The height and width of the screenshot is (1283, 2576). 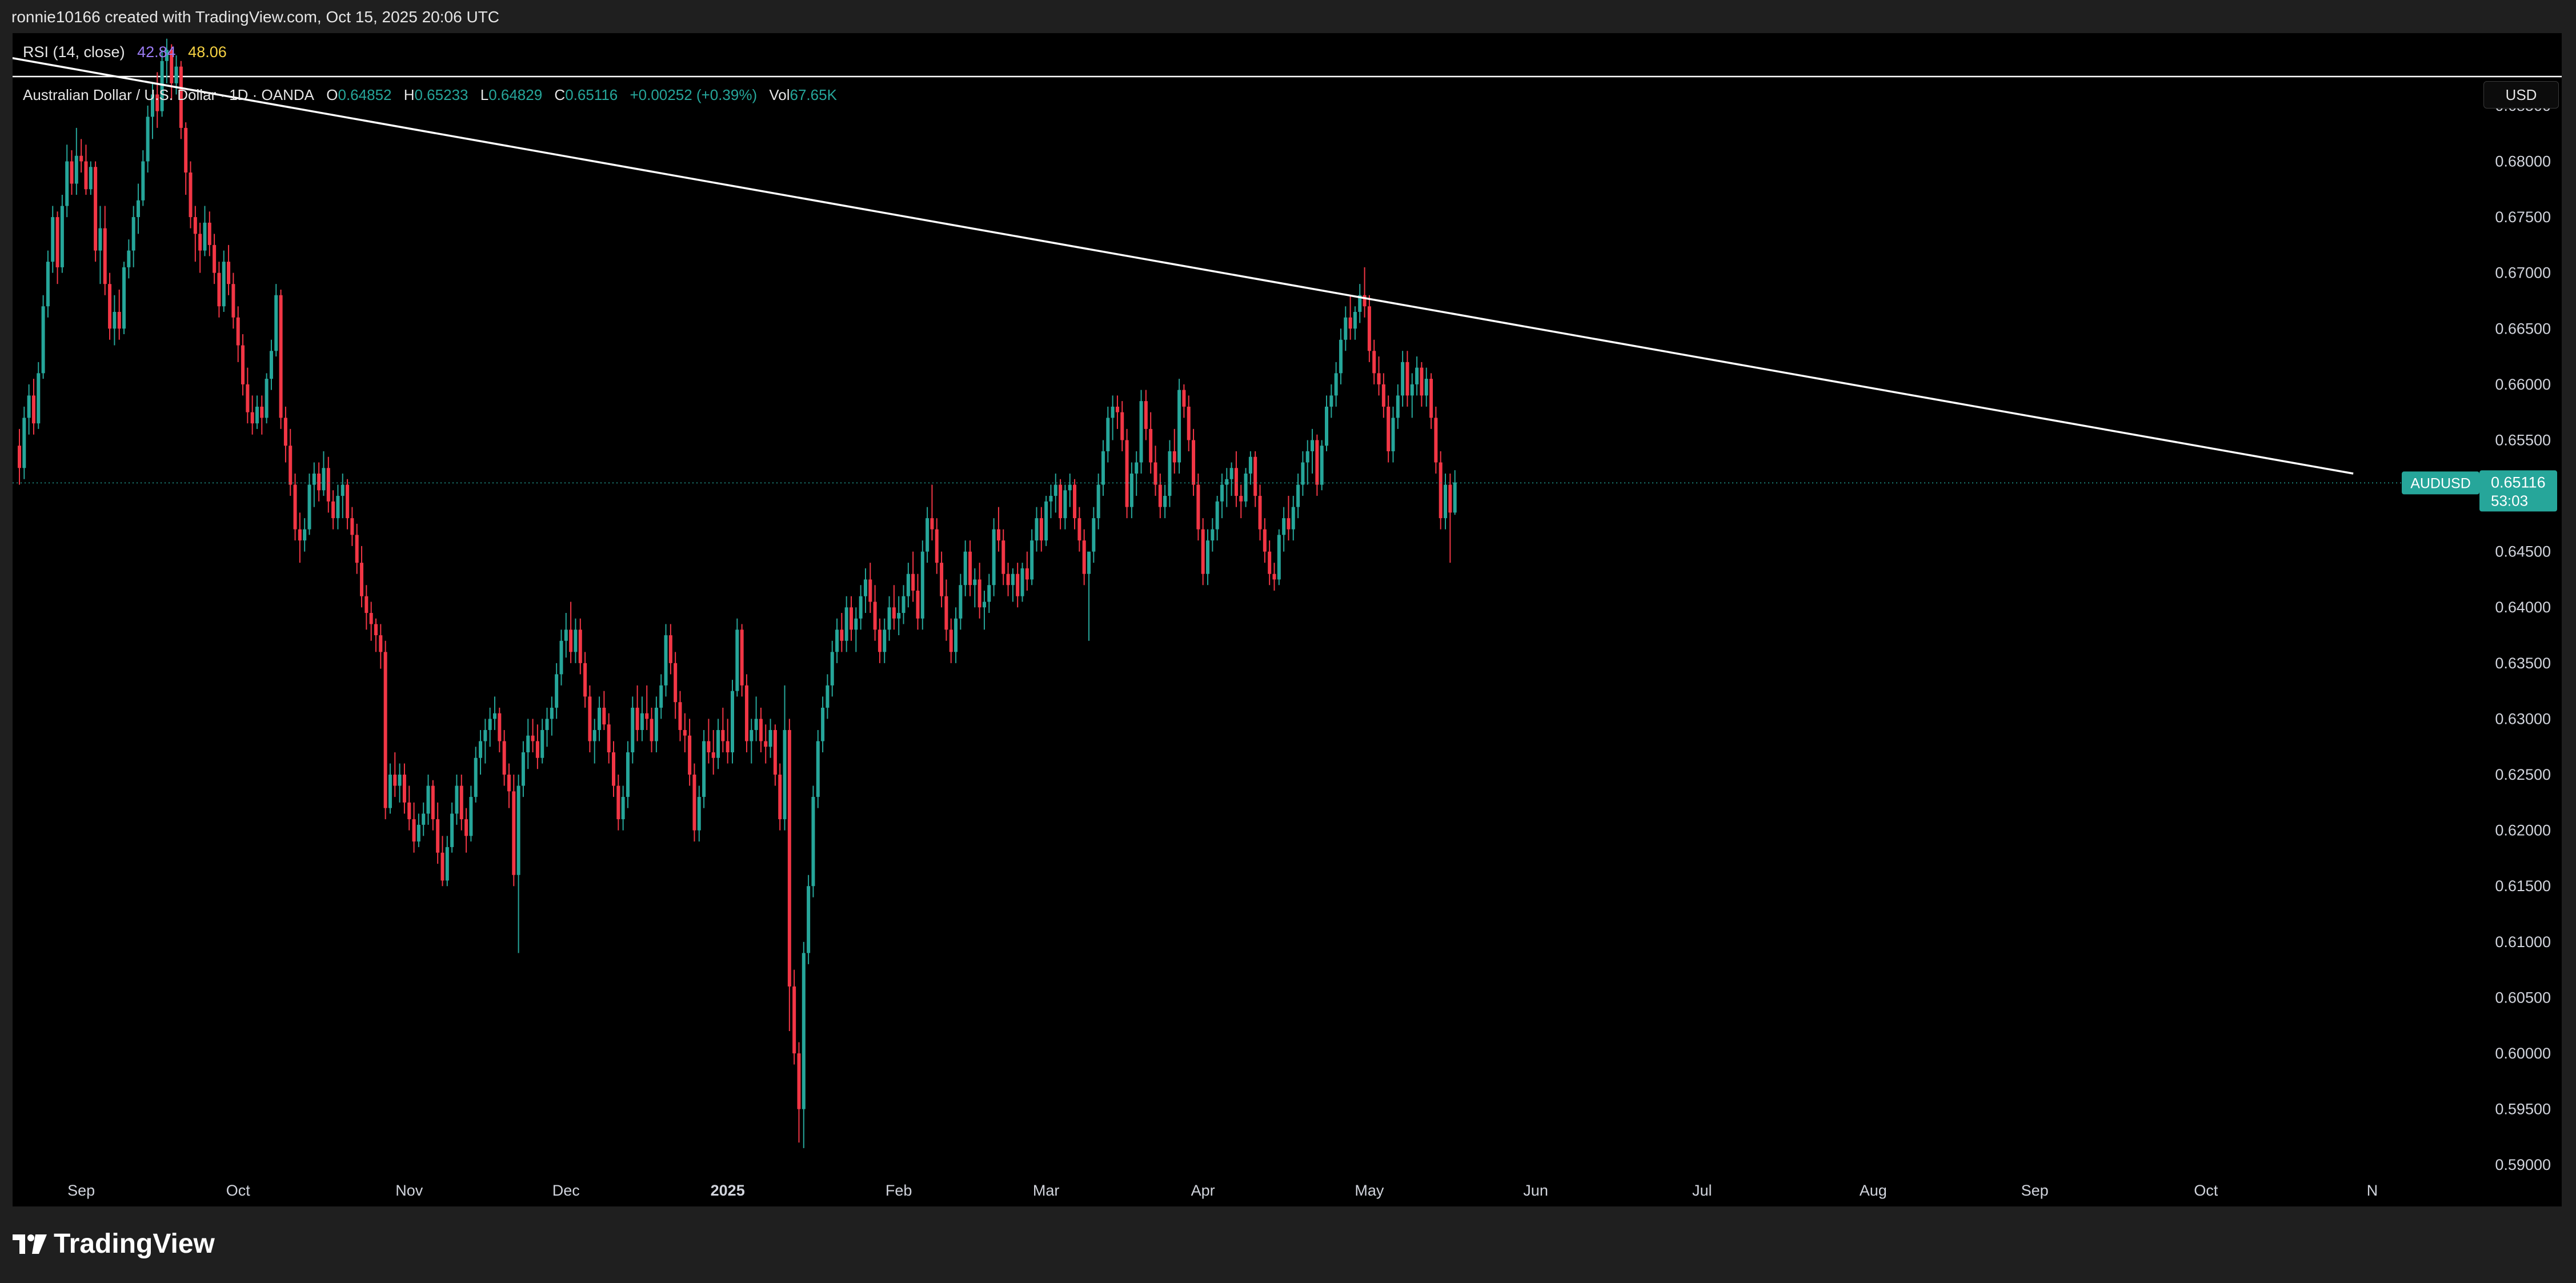 I want to click on y-axis-tick-label: 0.67000, so click(x=2523, y=273).